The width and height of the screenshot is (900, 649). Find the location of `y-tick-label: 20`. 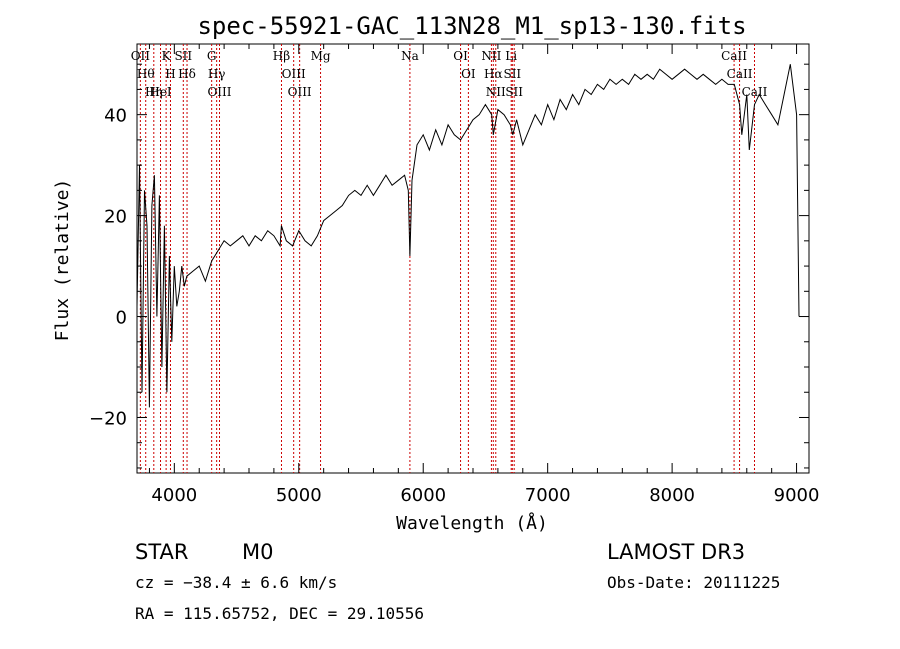

y-tick-label: 20 is located at coordinates (115, 217).